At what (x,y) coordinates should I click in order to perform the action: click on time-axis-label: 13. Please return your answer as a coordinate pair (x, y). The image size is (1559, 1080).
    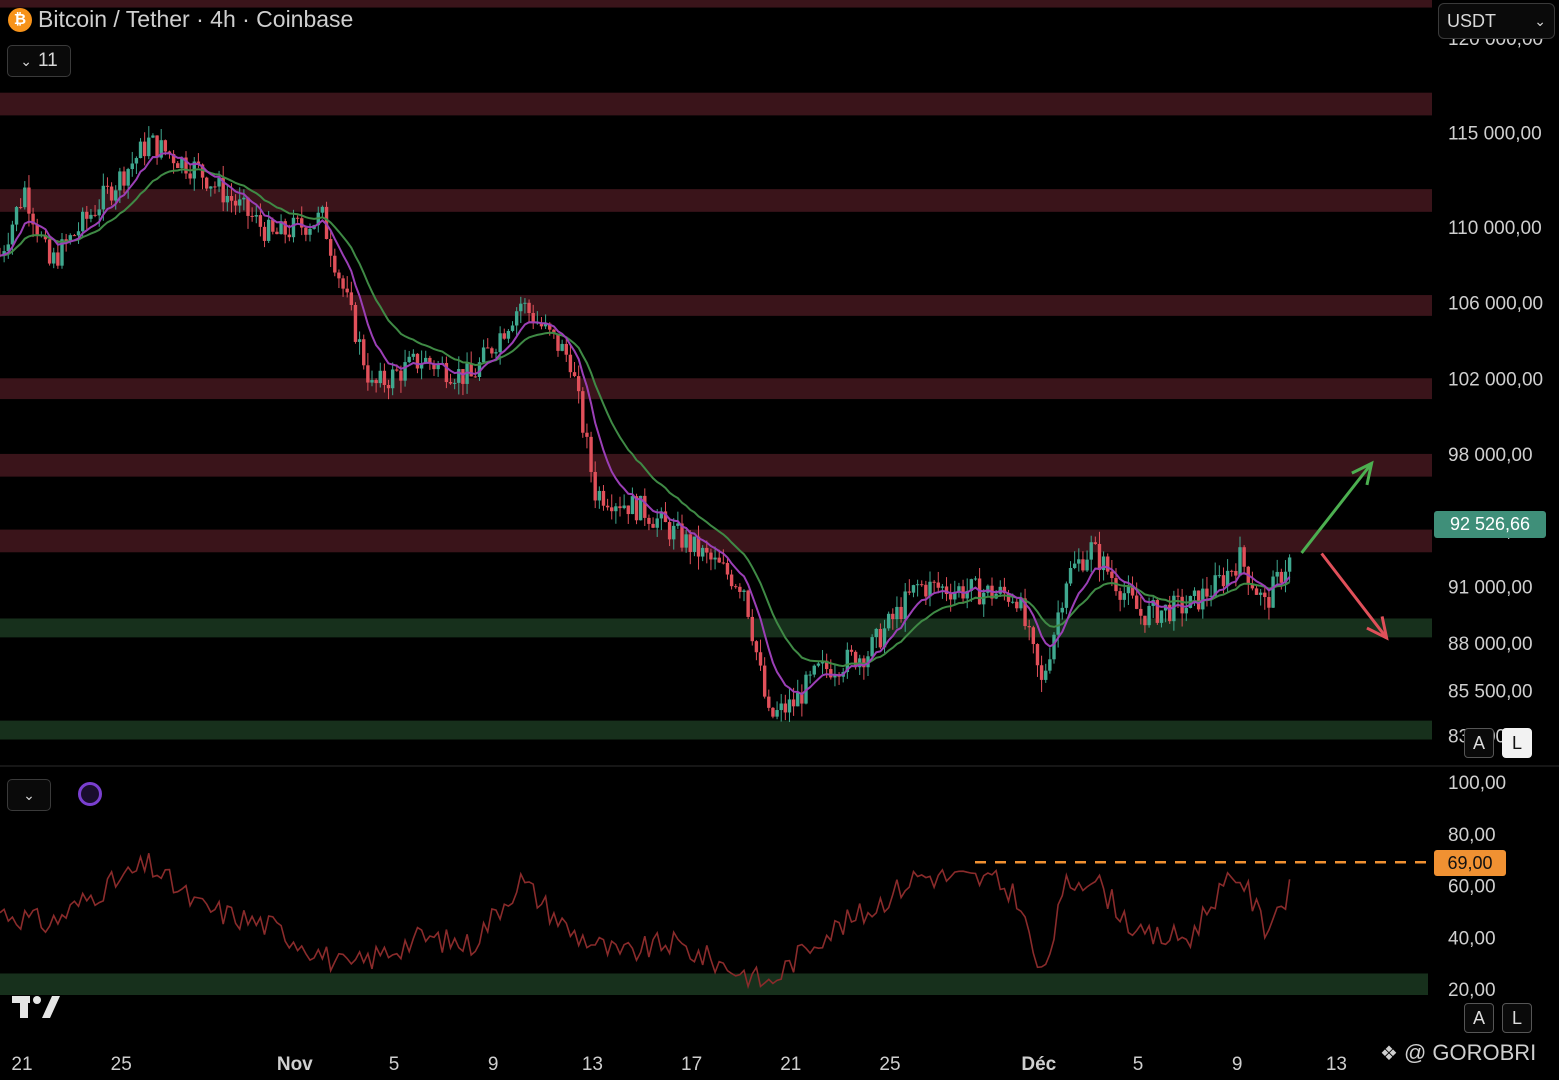
    Looking at the image, I should click on (1336, 1064).